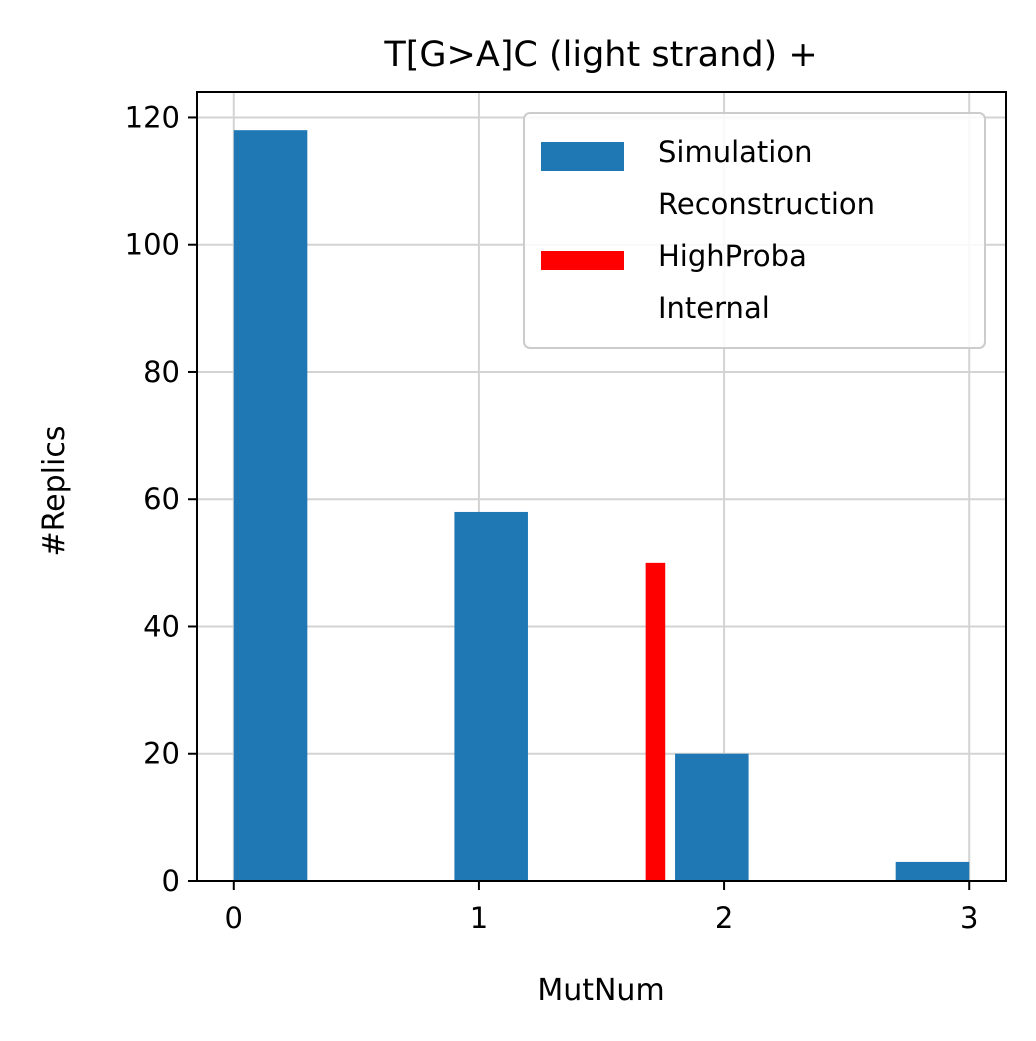 This screenshot has height=1041, width=1036. Describe the element at coordinates (161, 372) in the screenshot. I see `y-tick-label: 80` at that location.